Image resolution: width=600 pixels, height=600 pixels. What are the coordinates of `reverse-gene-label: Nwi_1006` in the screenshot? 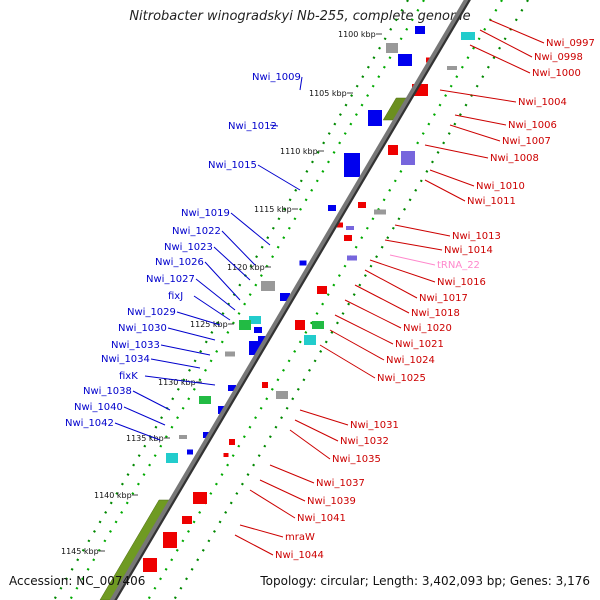 It's located at (532, 125).